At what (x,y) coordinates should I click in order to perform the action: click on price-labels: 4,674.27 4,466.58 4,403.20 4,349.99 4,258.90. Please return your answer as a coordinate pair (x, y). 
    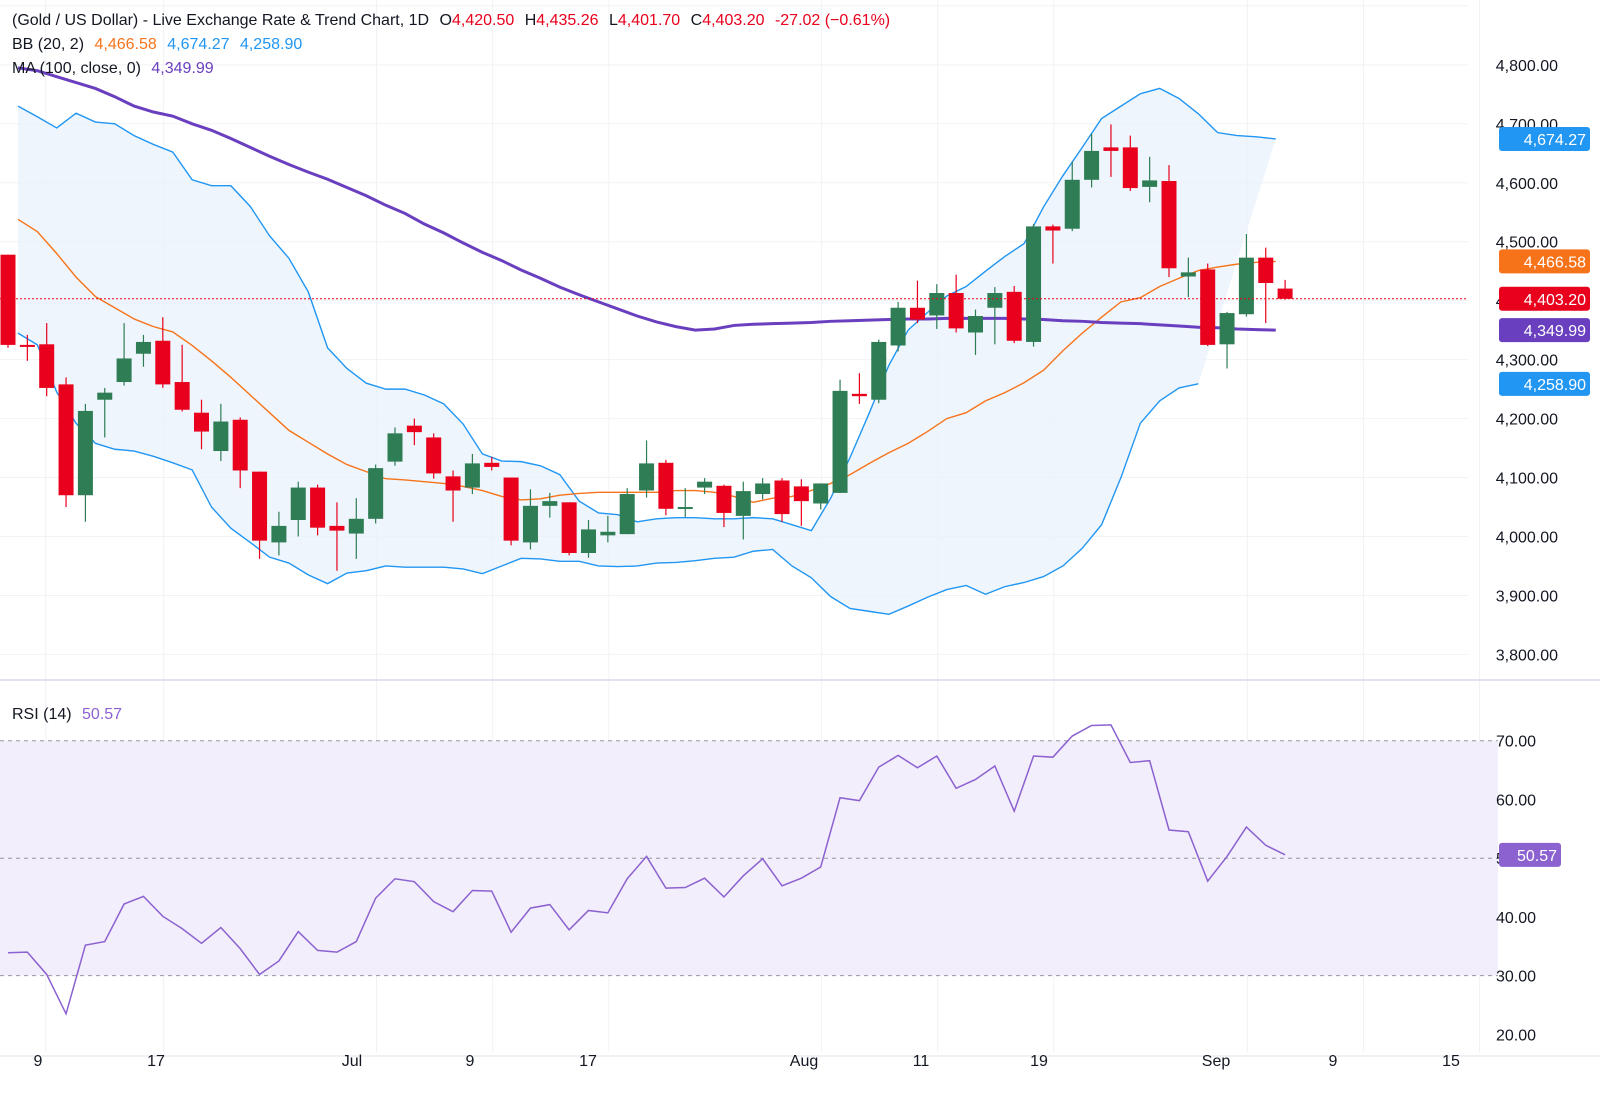
    Looking at the image, I should click on (1544, 261).